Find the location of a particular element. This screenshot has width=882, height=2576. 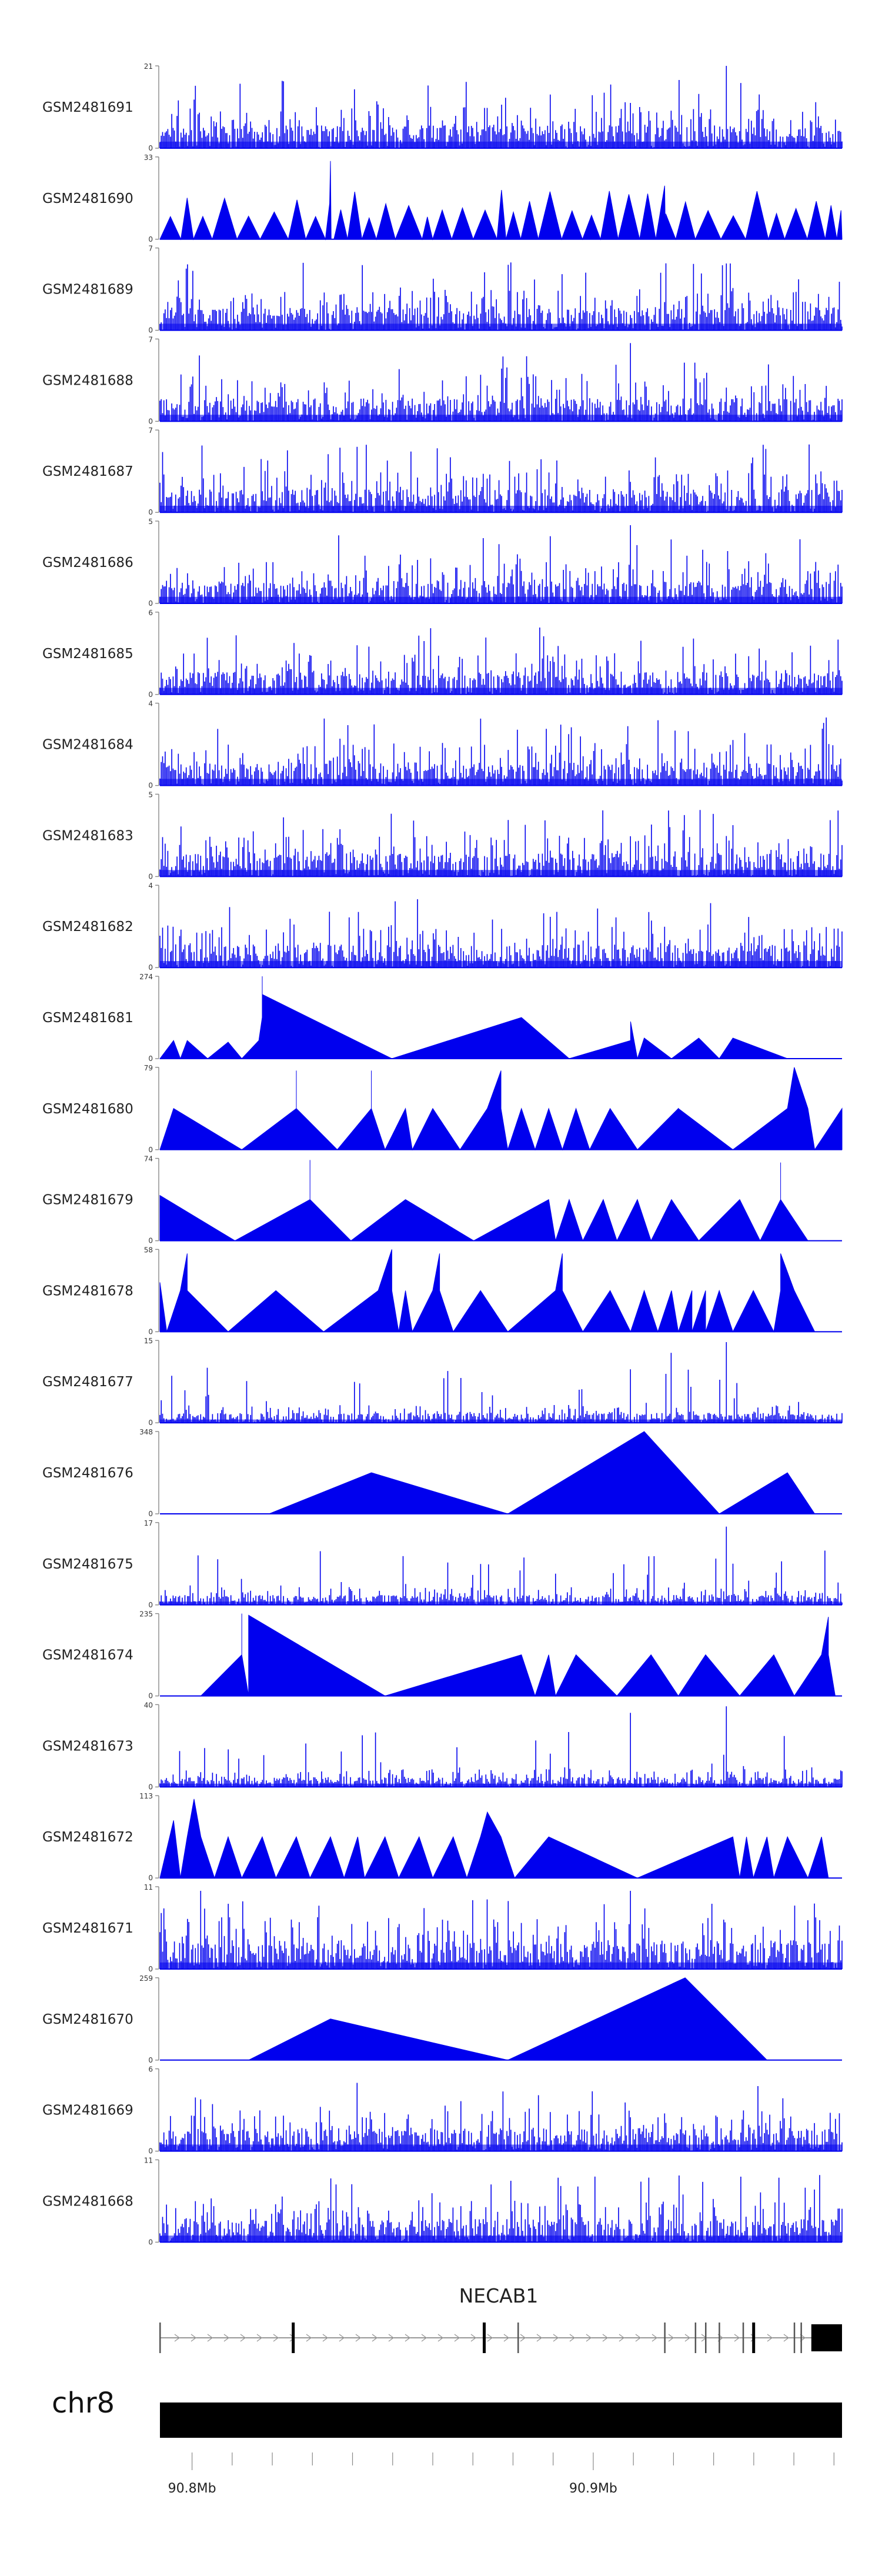

y-tick-label-max: 113 is located at coordinates (146, 1796).